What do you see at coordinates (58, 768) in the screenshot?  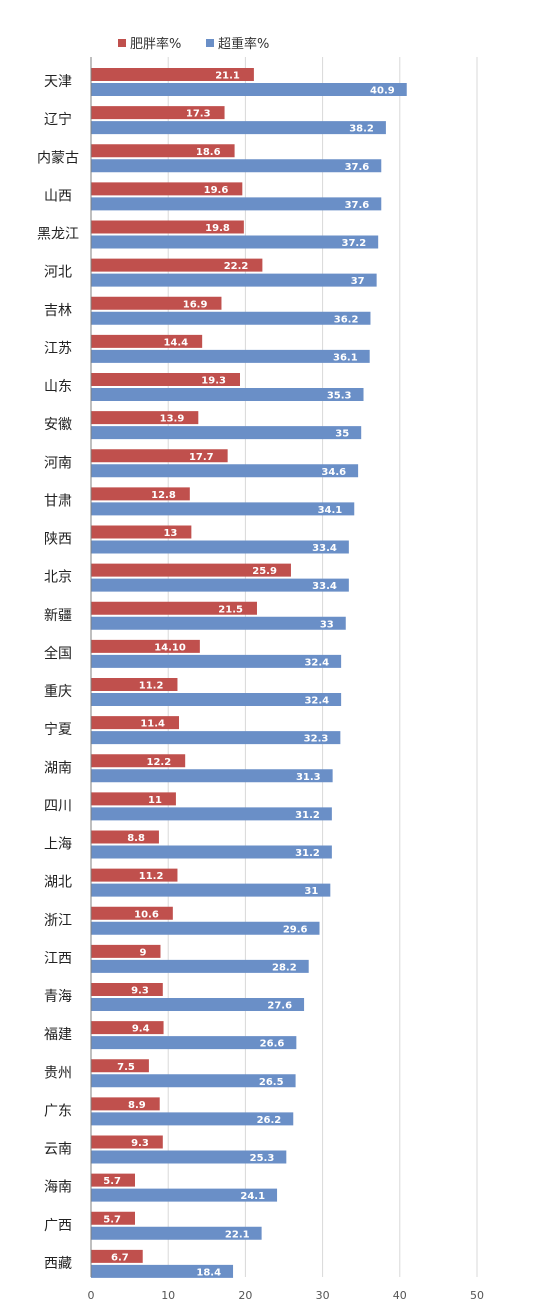 I see `category-label: 湖南` at bounding box center [58, 768].